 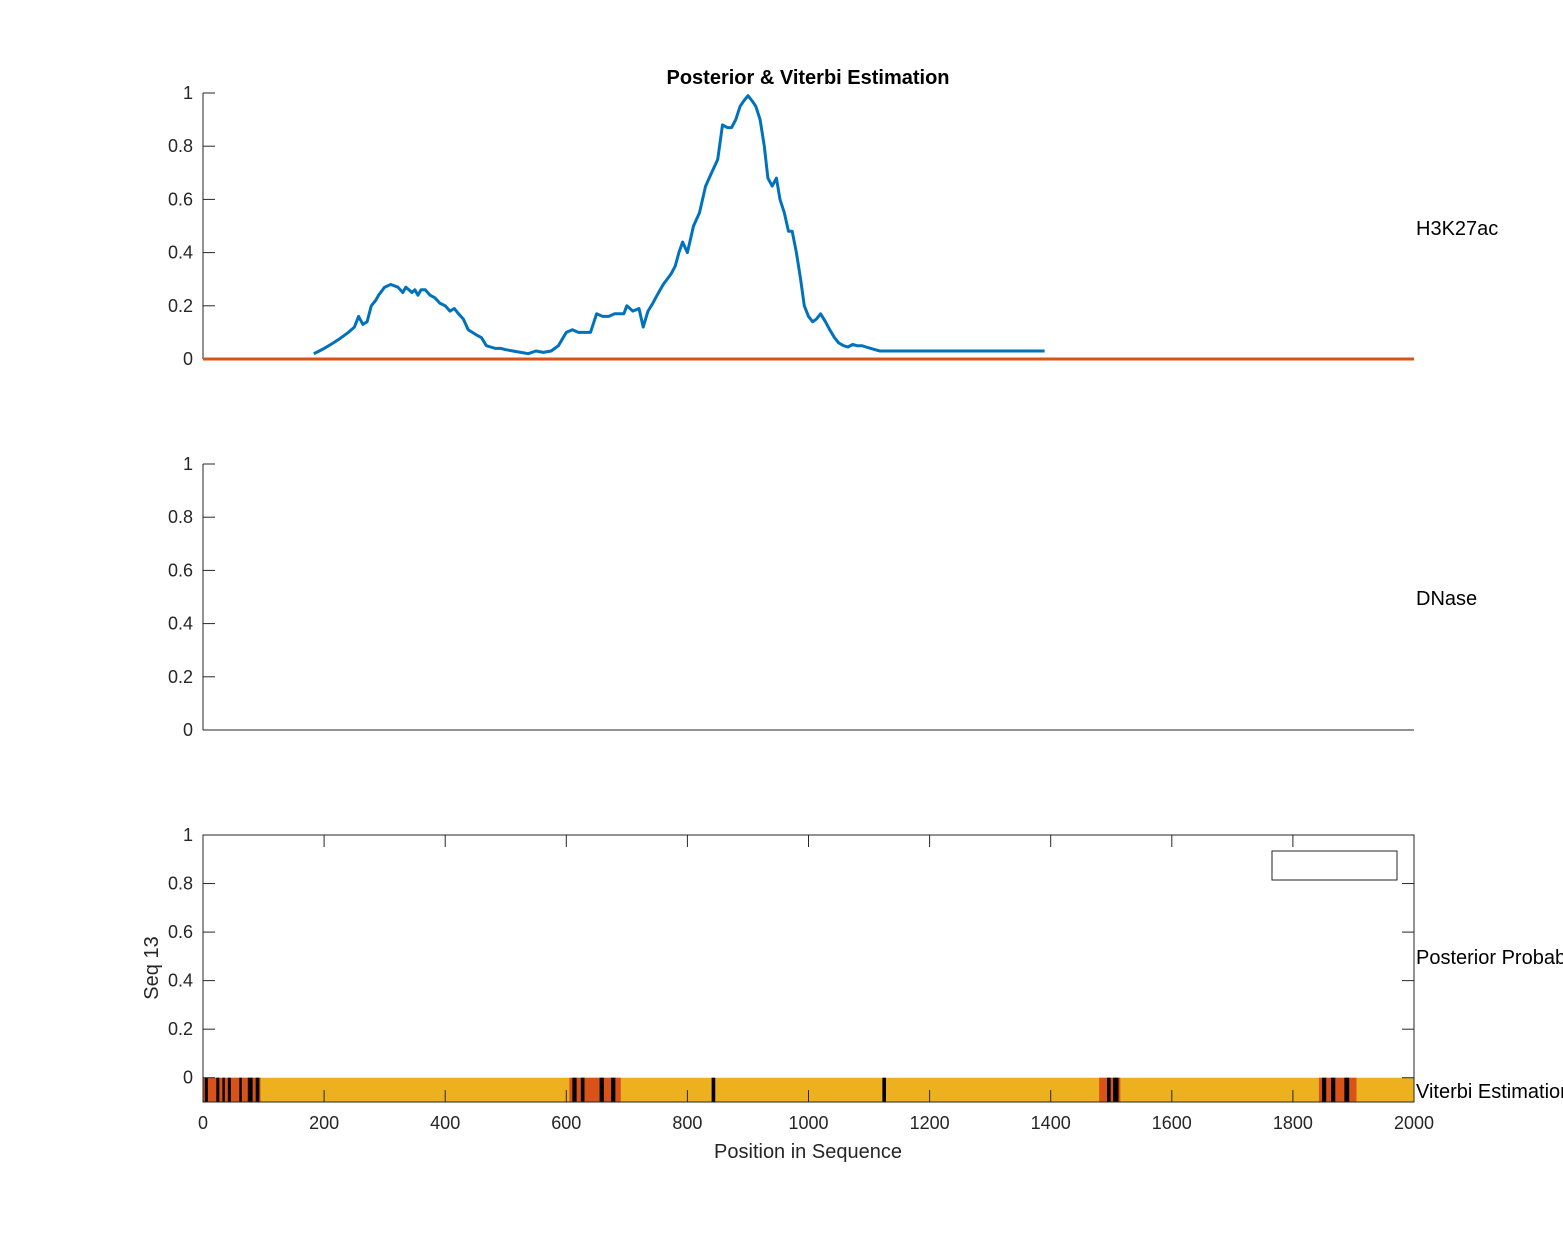 I want to click on x-tick-label: 1200, so click(x=930, y=1123).